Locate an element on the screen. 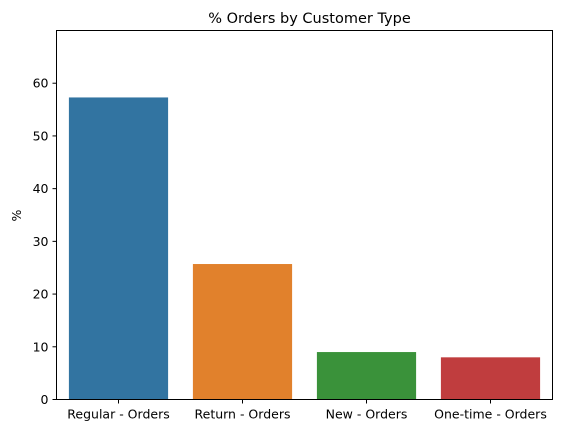  x-tick-label: New - Orders is located at coordinates (367, 414).